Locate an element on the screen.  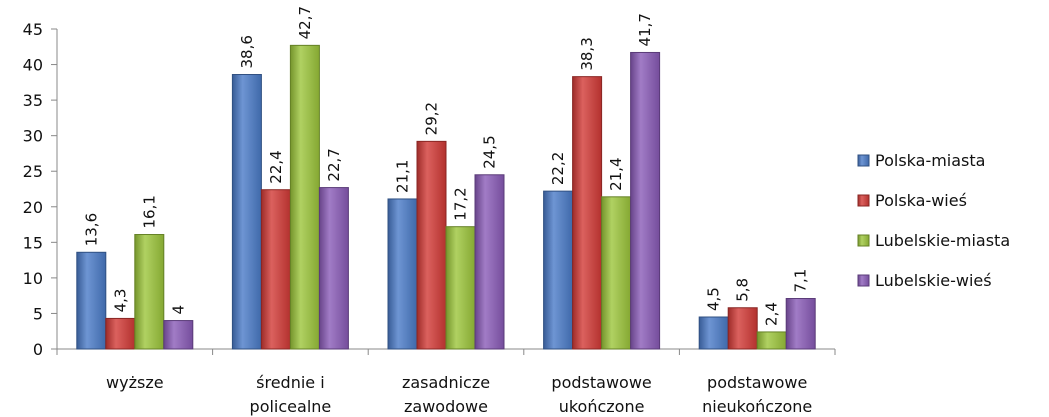
x-category-label: średnie i policealne is located at coordinates (291, 394).